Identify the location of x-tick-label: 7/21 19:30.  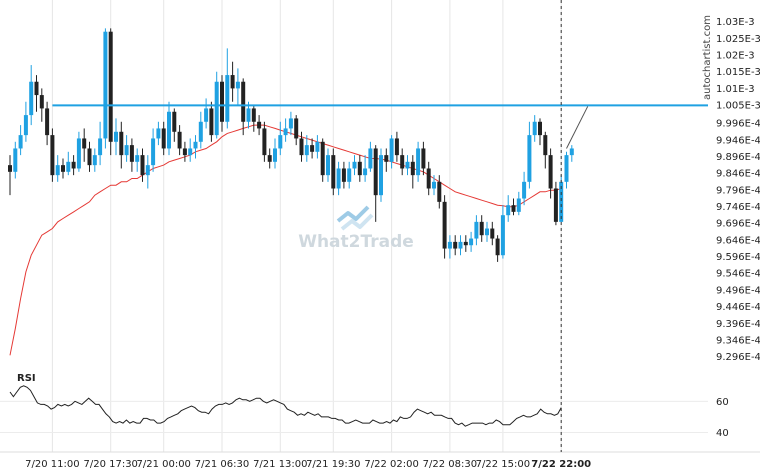
(333, 464).